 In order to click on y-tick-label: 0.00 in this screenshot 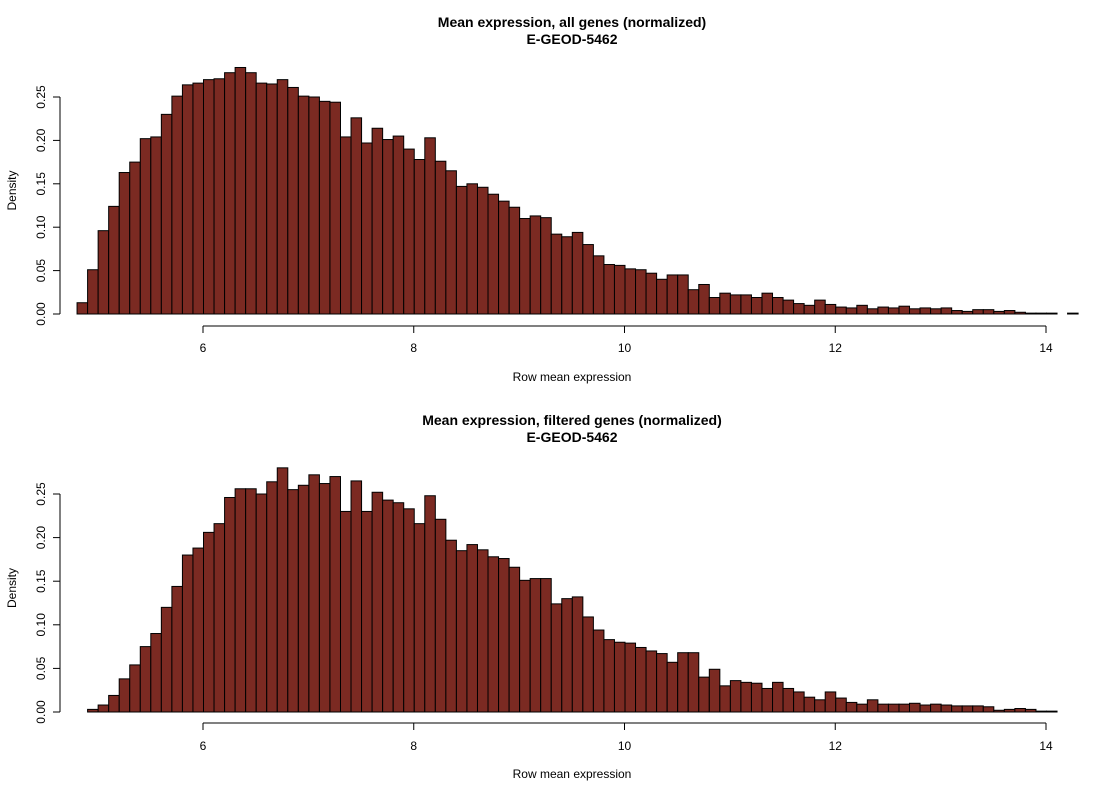, I will do `click(41, 712)`.